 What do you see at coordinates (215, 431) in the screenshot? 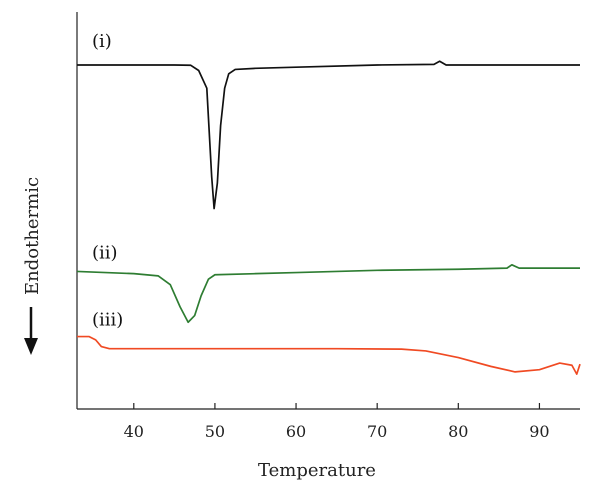
I see `x-tick-label: 50` at bounding box center [215, 431].